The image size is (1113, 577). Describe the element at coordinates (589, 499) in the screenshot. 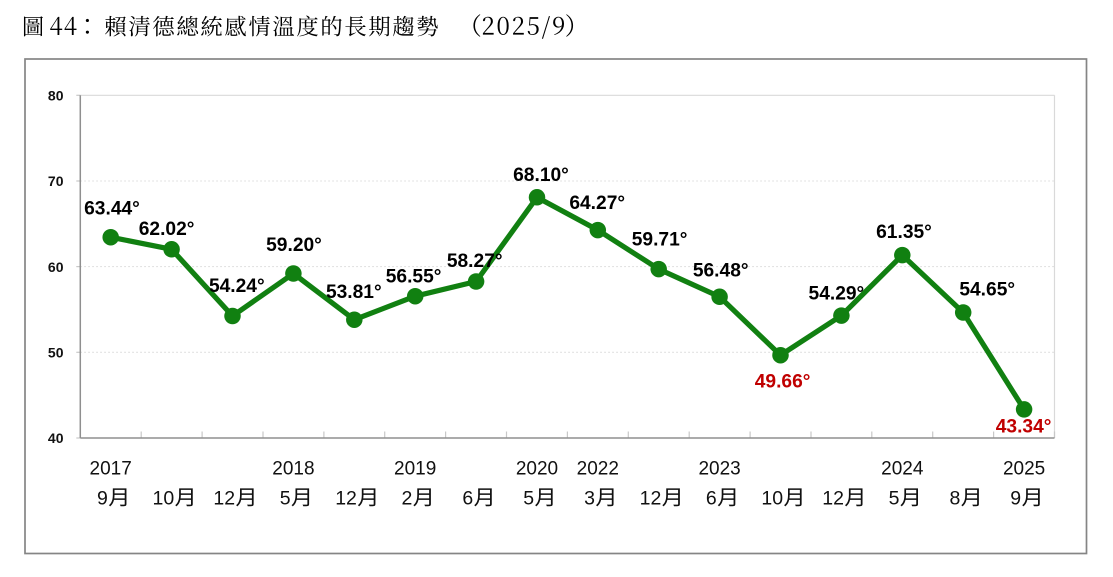

I see `svg-text: 3` at that location.